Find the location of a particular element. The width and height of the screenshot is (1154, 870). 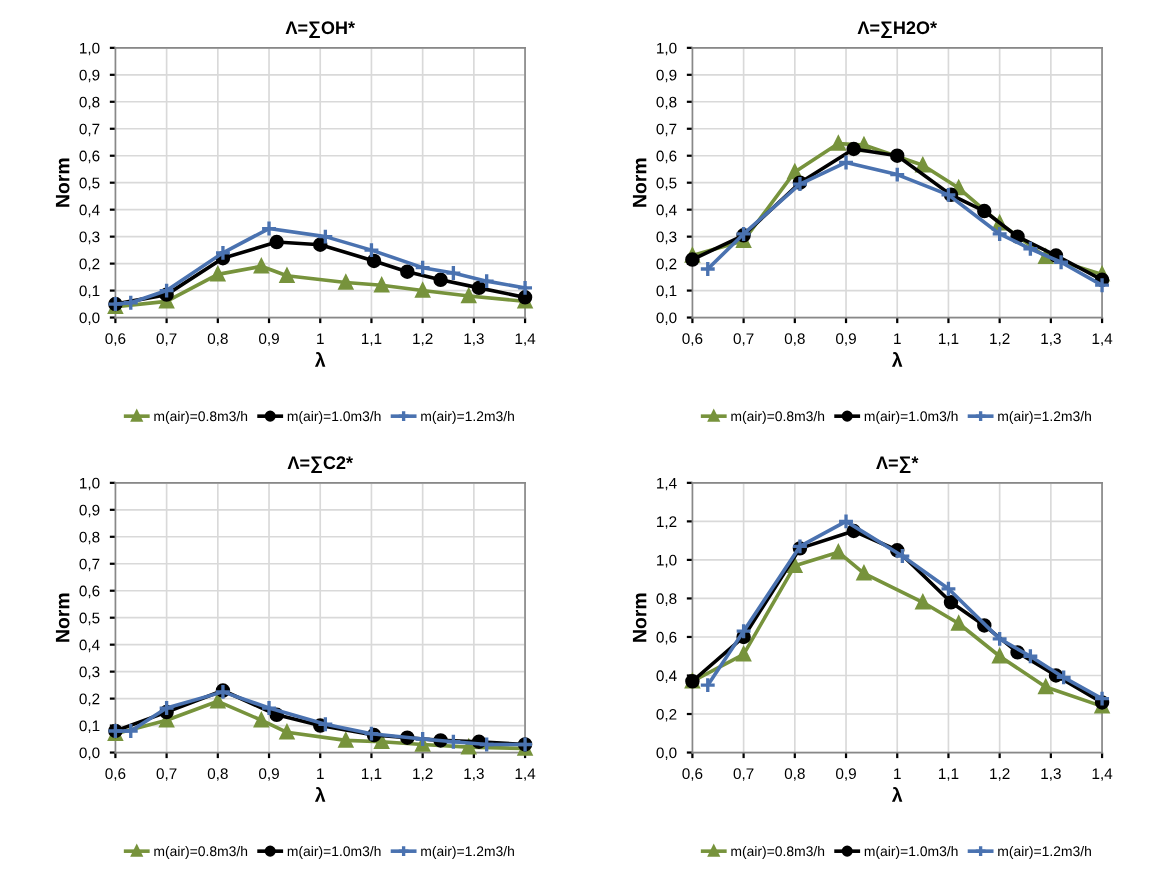

chart-title: Λ=∑OH* is located at coordinates (320, 29).